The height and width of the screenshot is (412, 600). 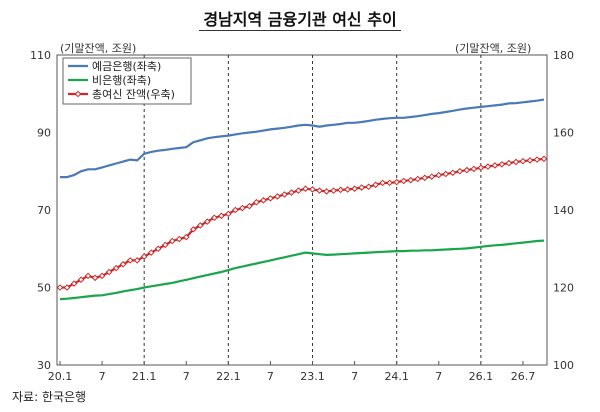 I want to click on x-axis: 20.1 7 21.1 7 22.1 7 23.1 7 24.1 7 26.1 26.7, so click(x=291, y=372).